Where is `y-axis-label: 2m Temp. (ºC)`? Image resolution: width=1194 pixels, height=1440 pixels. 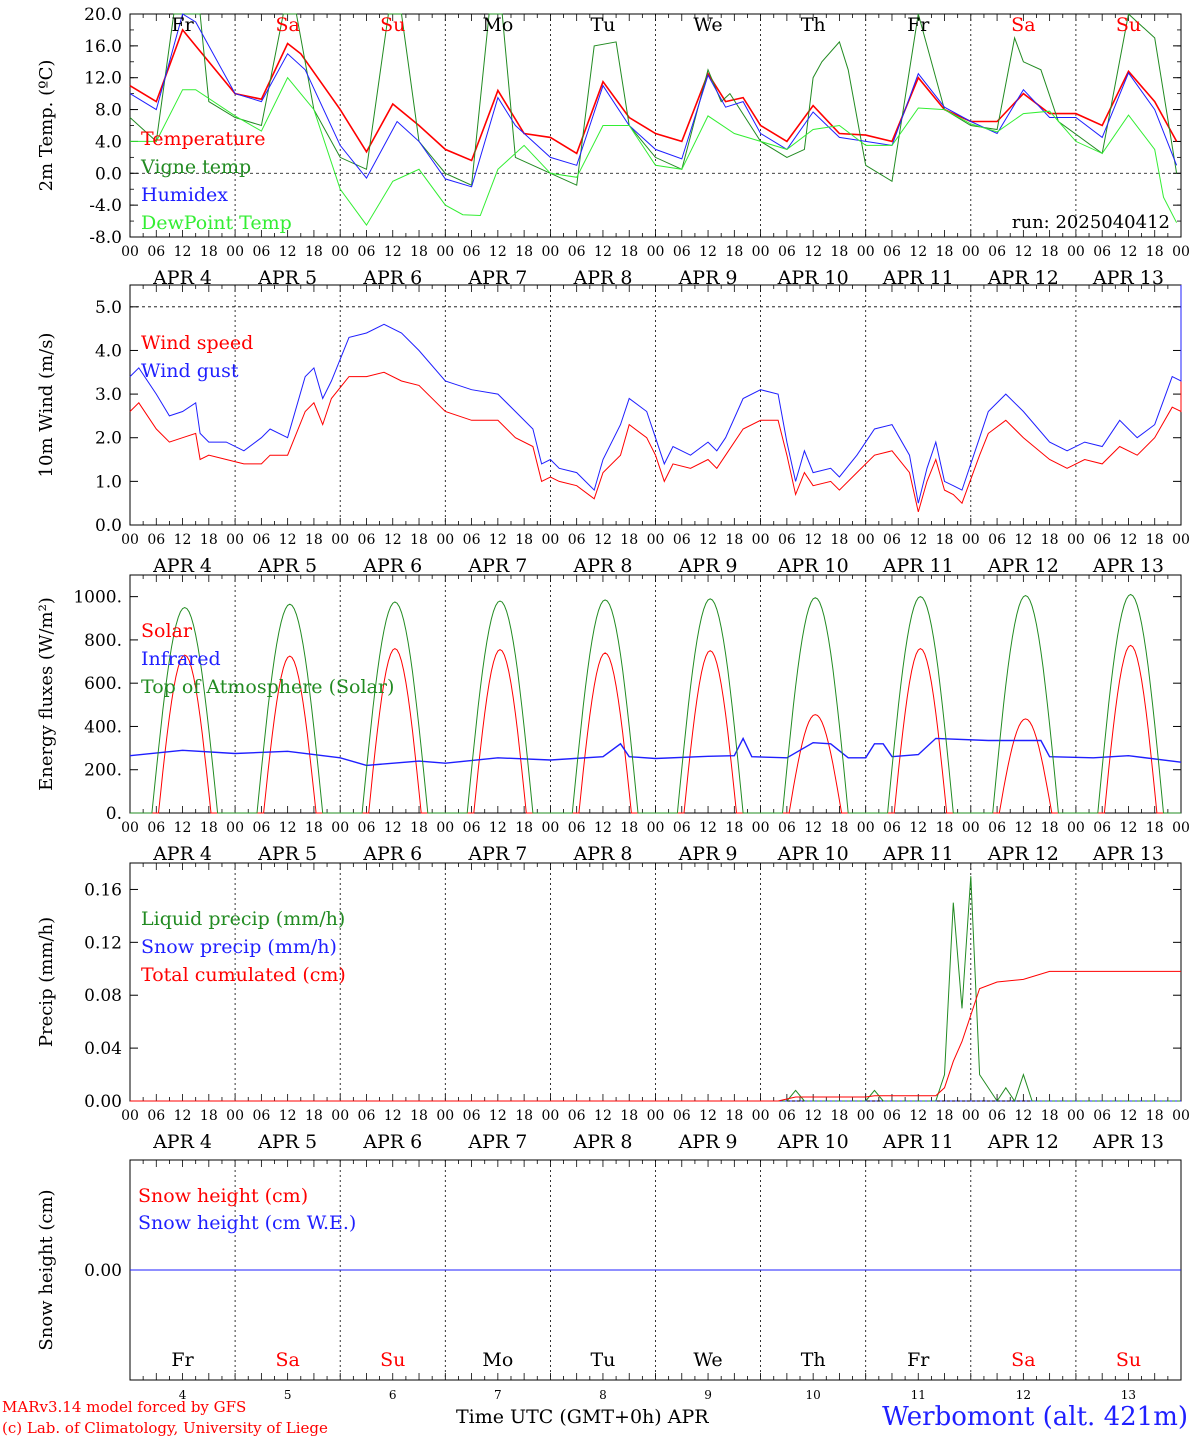 y-axis-label: 2m Temp. (ºC) is located at coordinates (46, 126).